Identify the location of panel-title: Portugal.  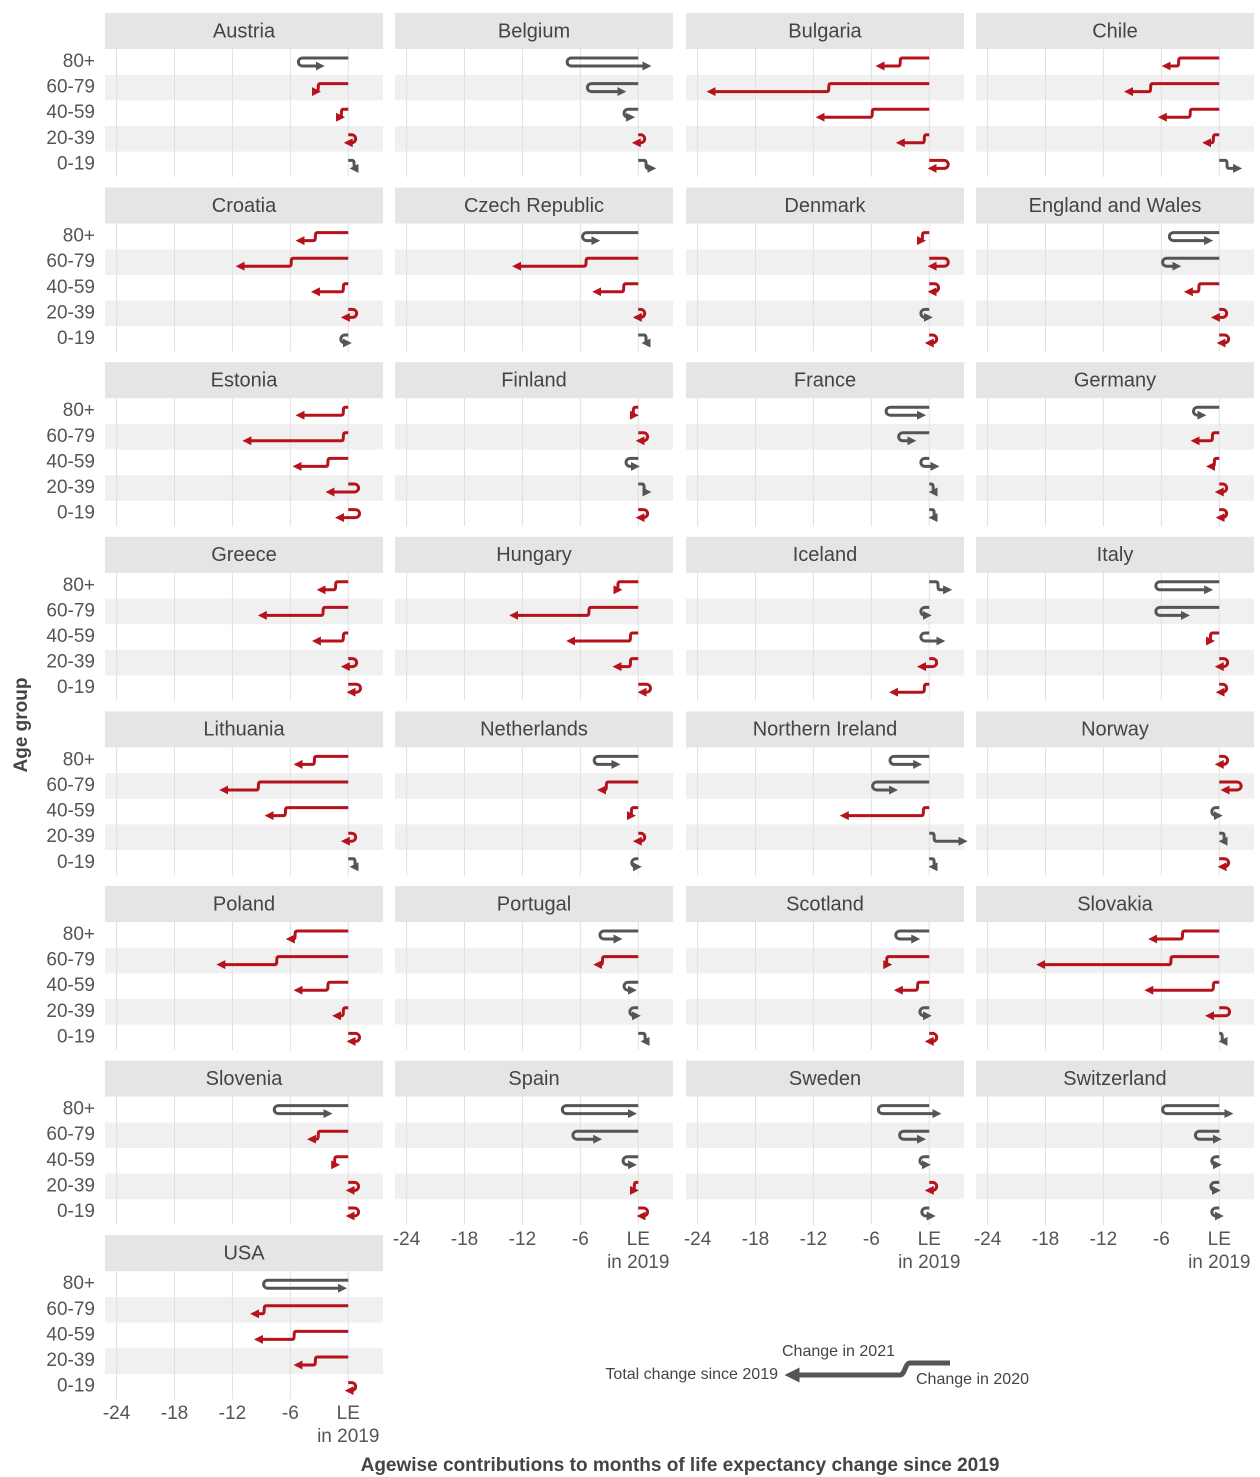
(534, 904).